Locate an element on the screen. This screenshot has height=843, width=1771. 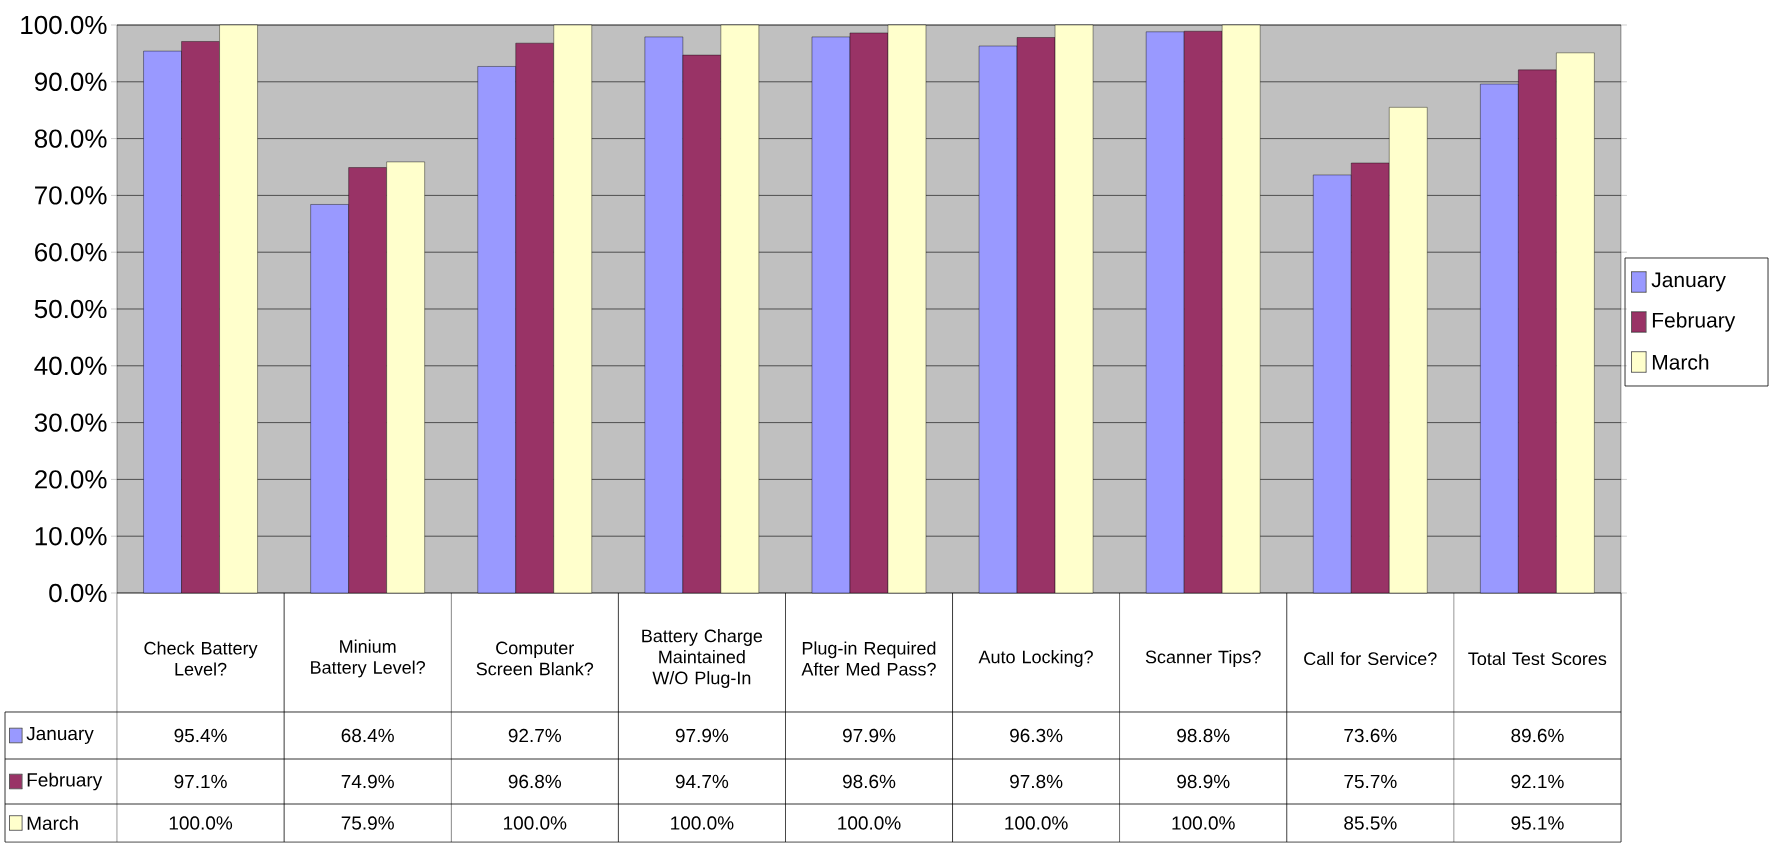
data-label: 75.9% is located at coordinates (367, 823).